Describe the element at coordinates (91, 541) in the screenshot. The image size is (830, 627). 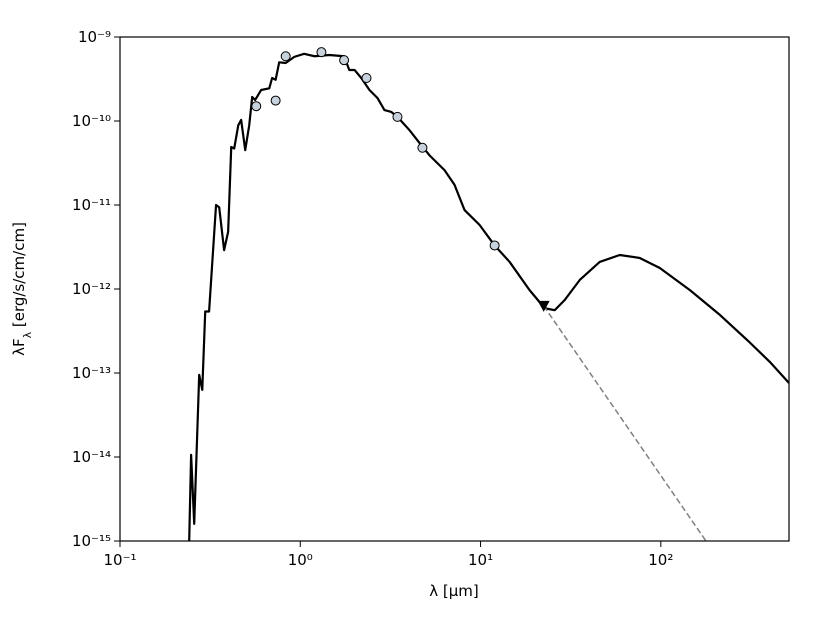
I see `y-tick-label: 10⁻¹⁵` at that location.